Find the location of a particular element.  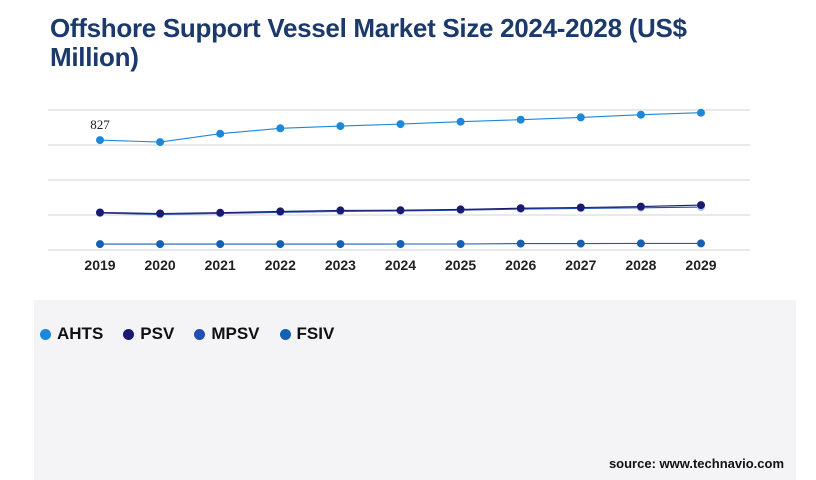

legend-label: AHTS is located at coordinates (80, 333).